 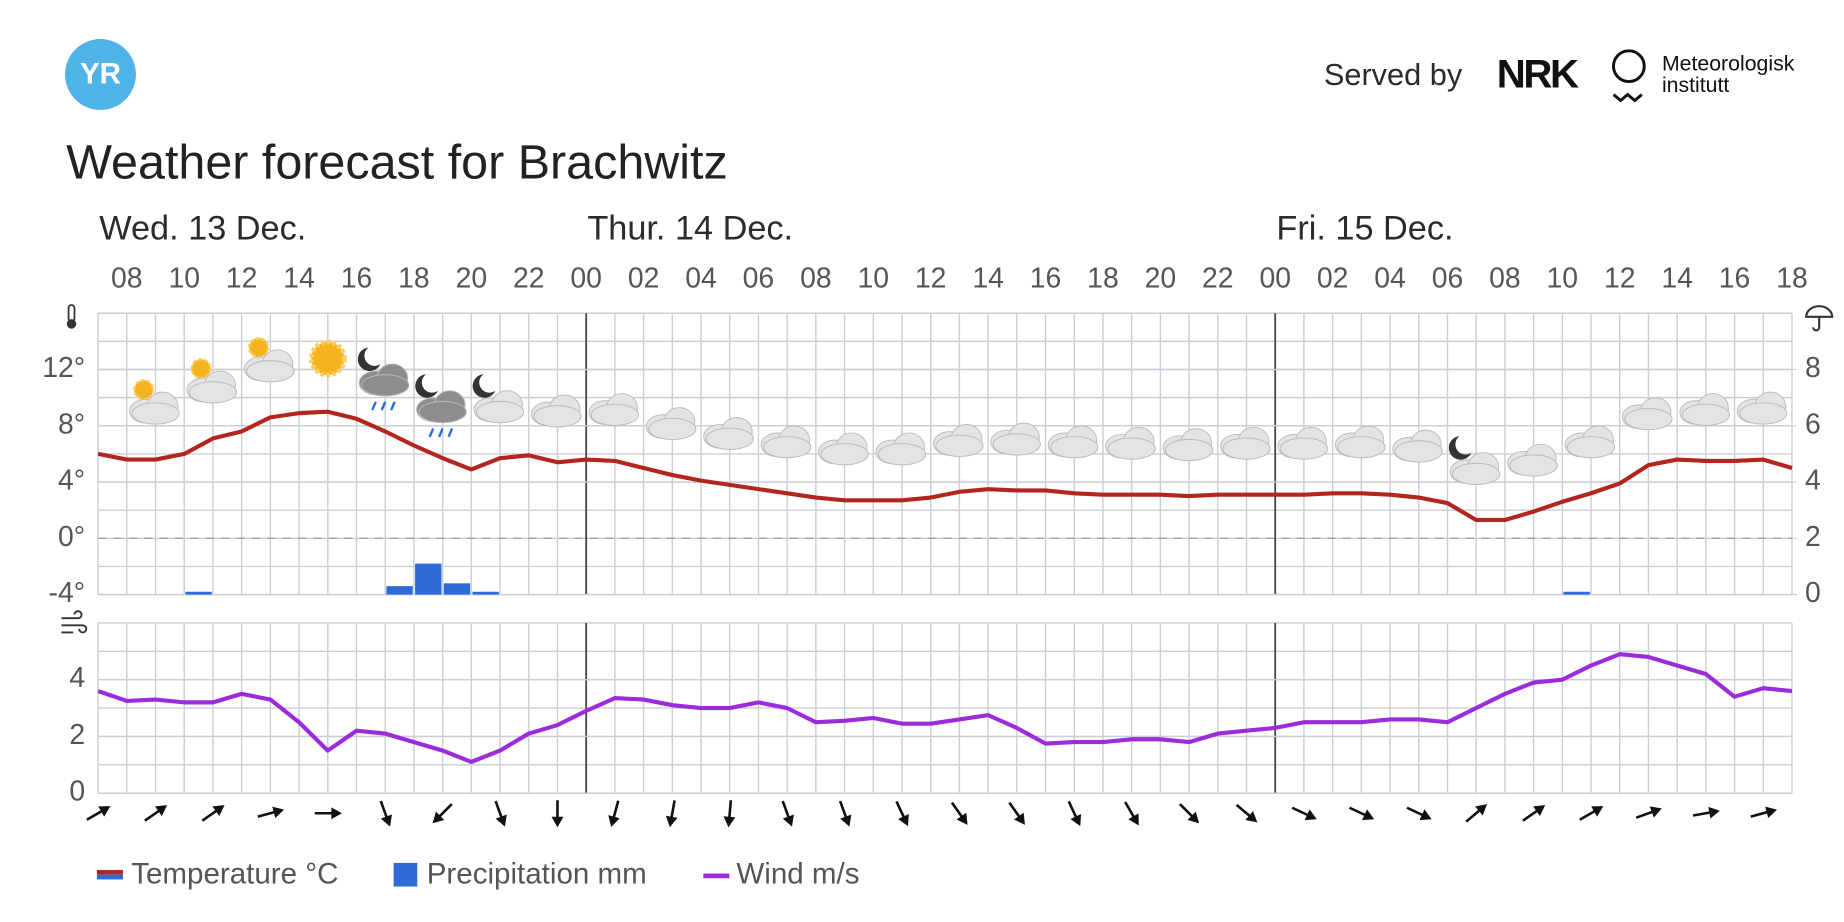 I want to click on hour-label: 22, so click(x=529, y=279).